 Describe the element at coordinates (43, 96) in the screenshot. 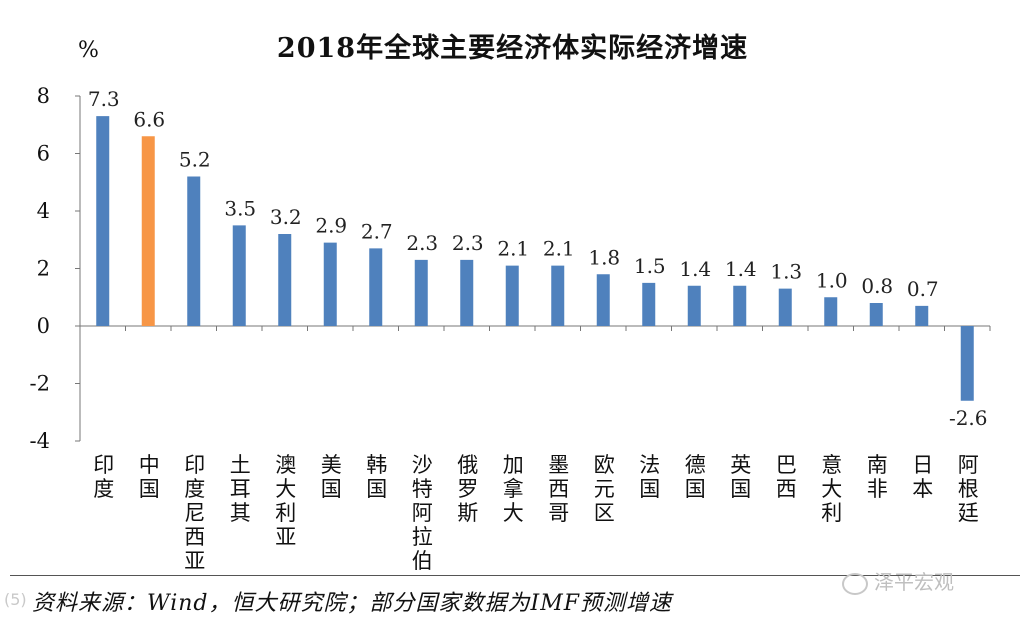

I see `y-tick-label: 8` at that location.